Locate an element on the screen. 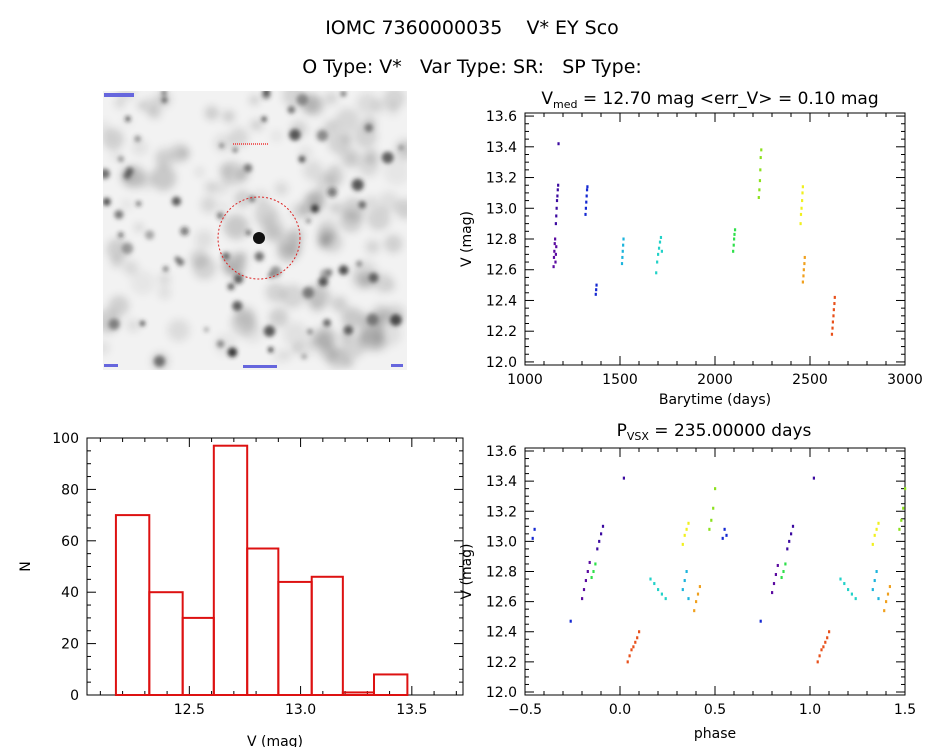 This screenshot has height=747, width=944. sky-image is located at coordinates (255, 226).